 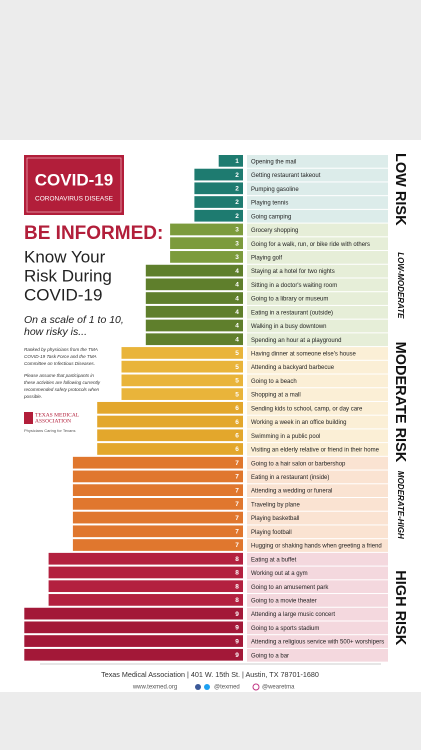 I want to click on category-label: Working a week in an office building, so click(x=299, y=423).